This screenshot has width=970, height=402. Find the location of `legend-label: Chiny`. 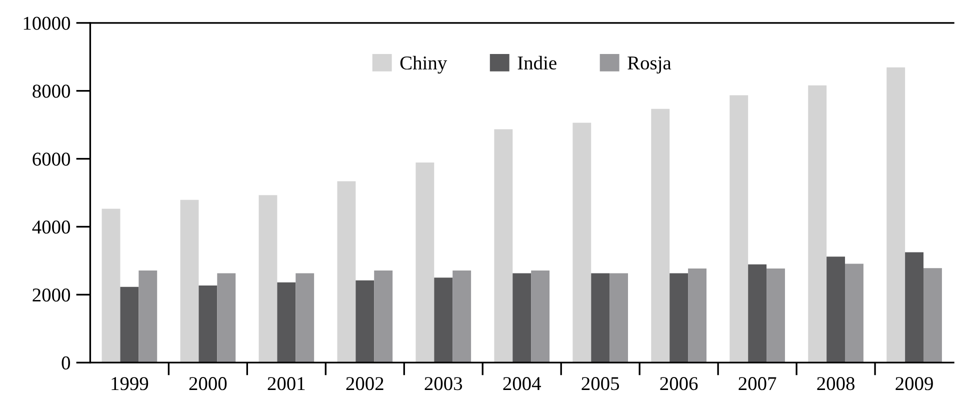

legend-label: Chiny is located at coordinates (424, 65).